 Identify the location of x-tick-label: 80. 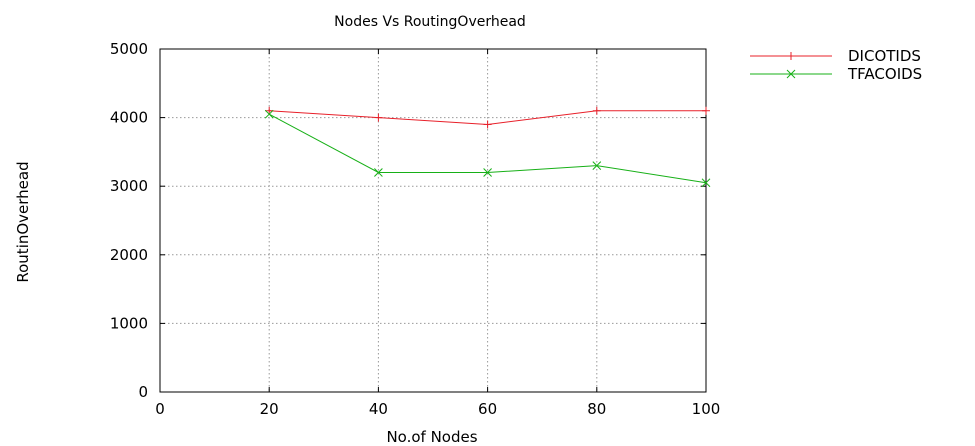
(596, 409).